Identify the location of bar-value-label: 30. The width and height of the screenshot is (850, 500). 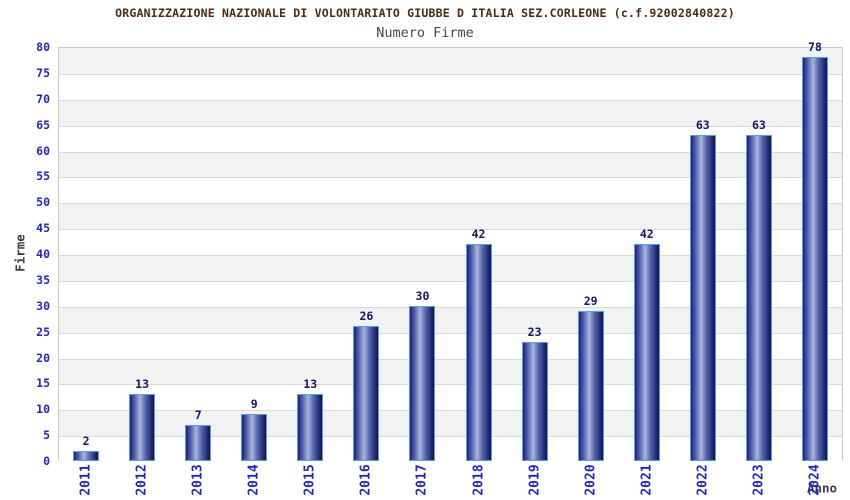
(422, 295).